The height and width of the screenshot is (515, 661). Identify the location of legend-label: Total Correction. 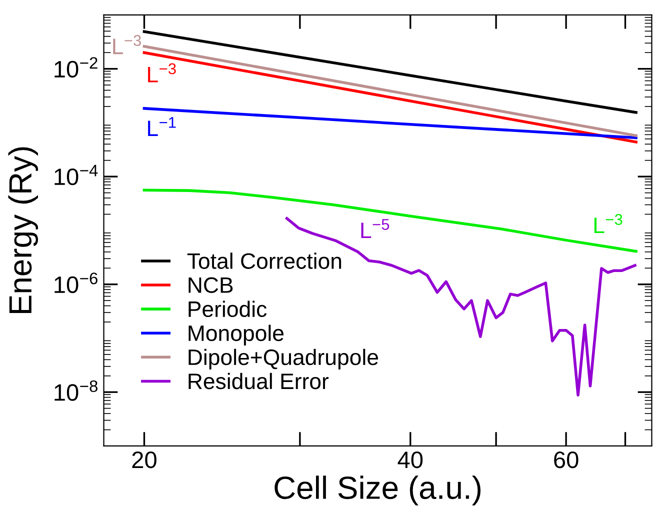
(264, 260).